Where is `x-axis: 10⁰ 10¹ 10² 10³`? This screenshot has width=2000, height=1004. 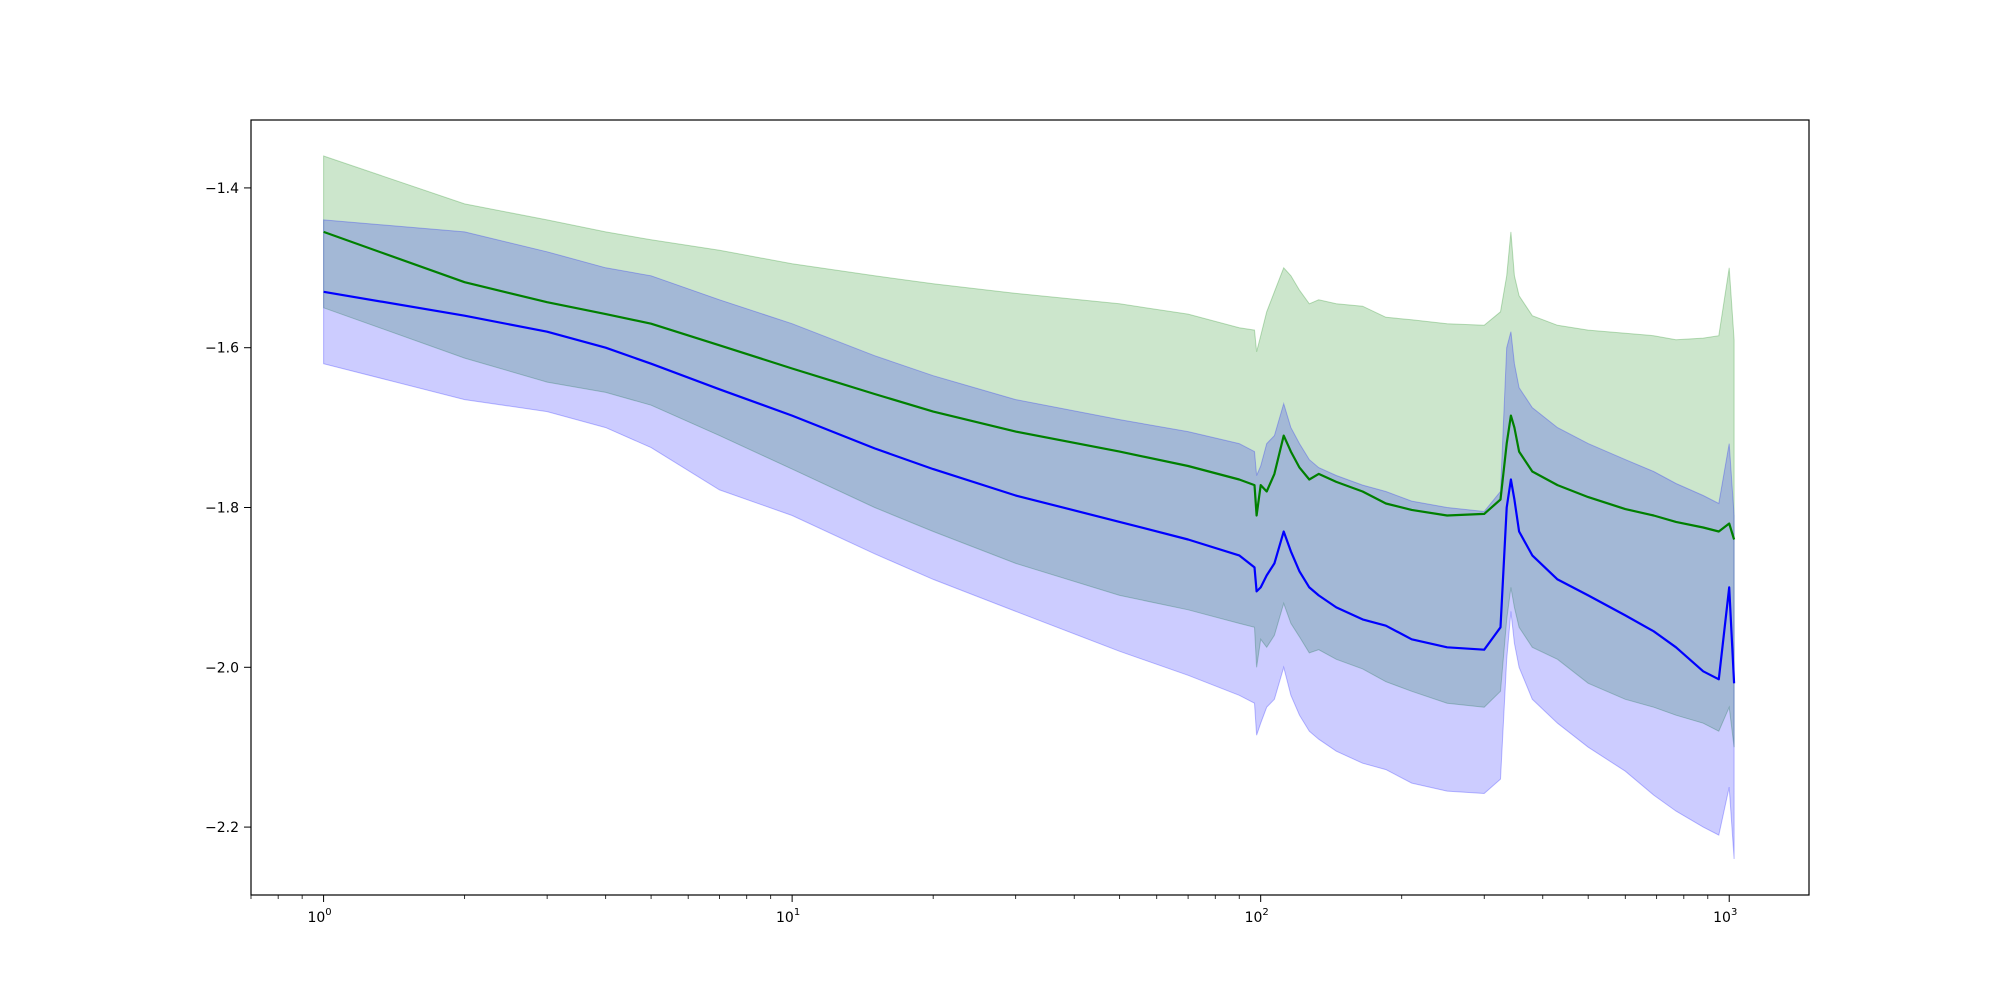 x-axis: 10⁰ 10¹ 10² 10³ is located at coordinates (993, 910).